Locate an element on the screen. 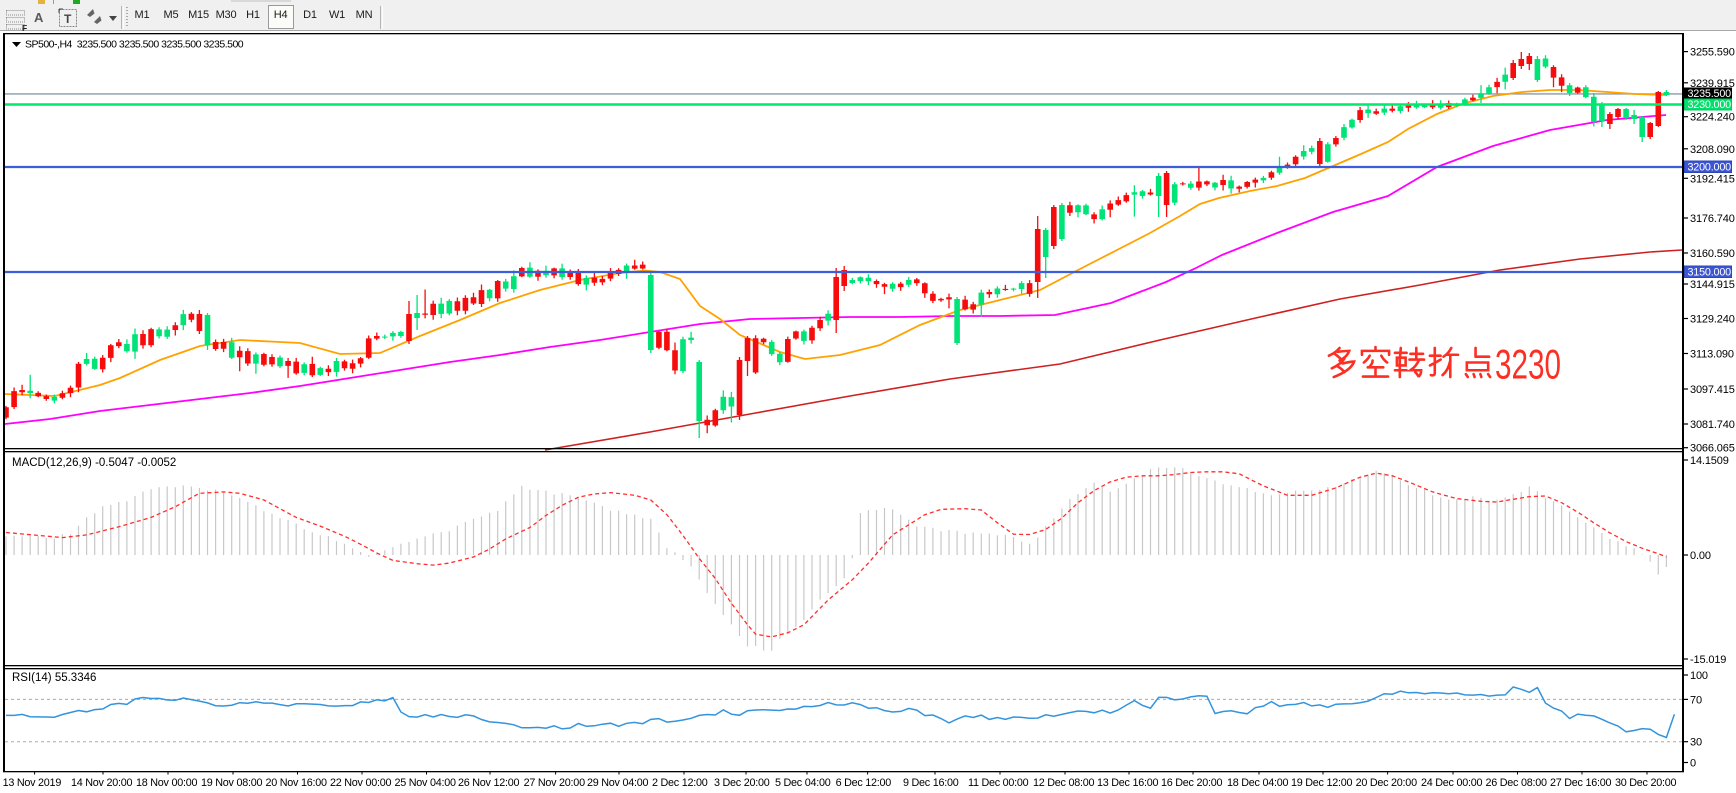  svg-text: 30 Dec 20:00 is located at coordinates (1645, 783).